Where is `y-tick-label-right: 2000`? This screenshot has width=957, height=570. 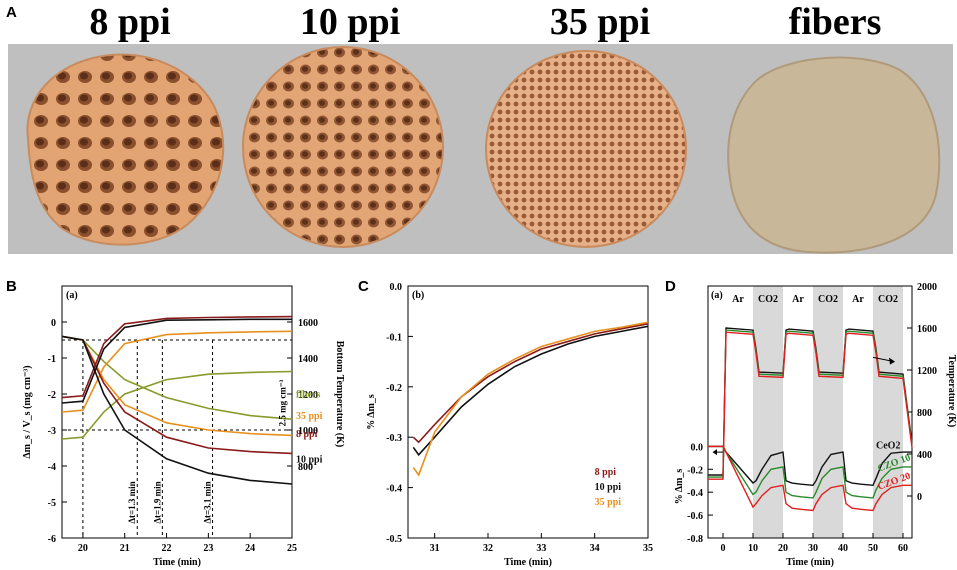 y-tick-label-right: 2000 is located at coordinates (927, 287).